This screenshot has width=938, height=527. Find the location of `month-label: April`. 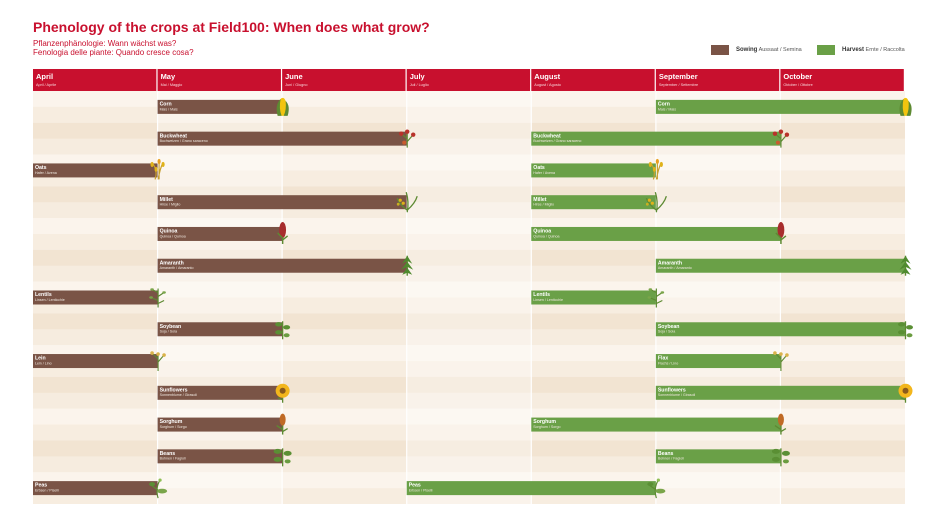

month-label: April is located at coordinates (44, 76).